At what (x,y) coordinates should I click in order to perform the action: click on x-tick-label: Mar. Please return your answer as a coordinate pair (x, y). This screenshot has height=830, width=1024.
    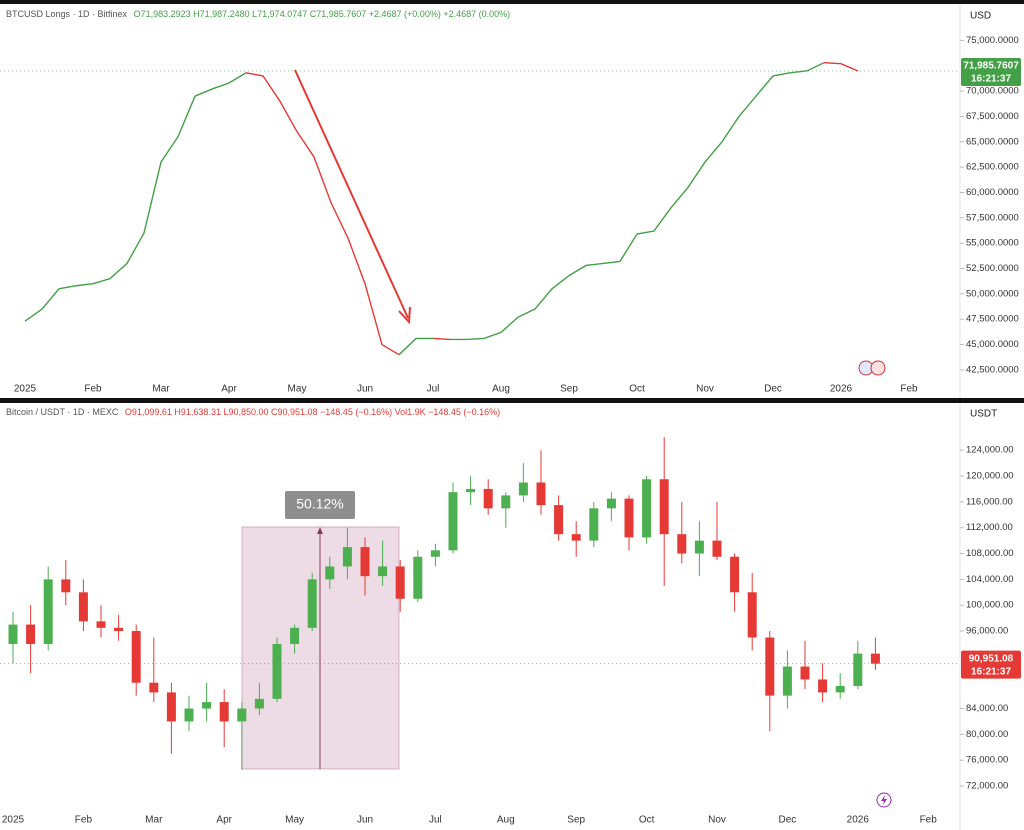
    Looking at the image, I should click on (161, 389).